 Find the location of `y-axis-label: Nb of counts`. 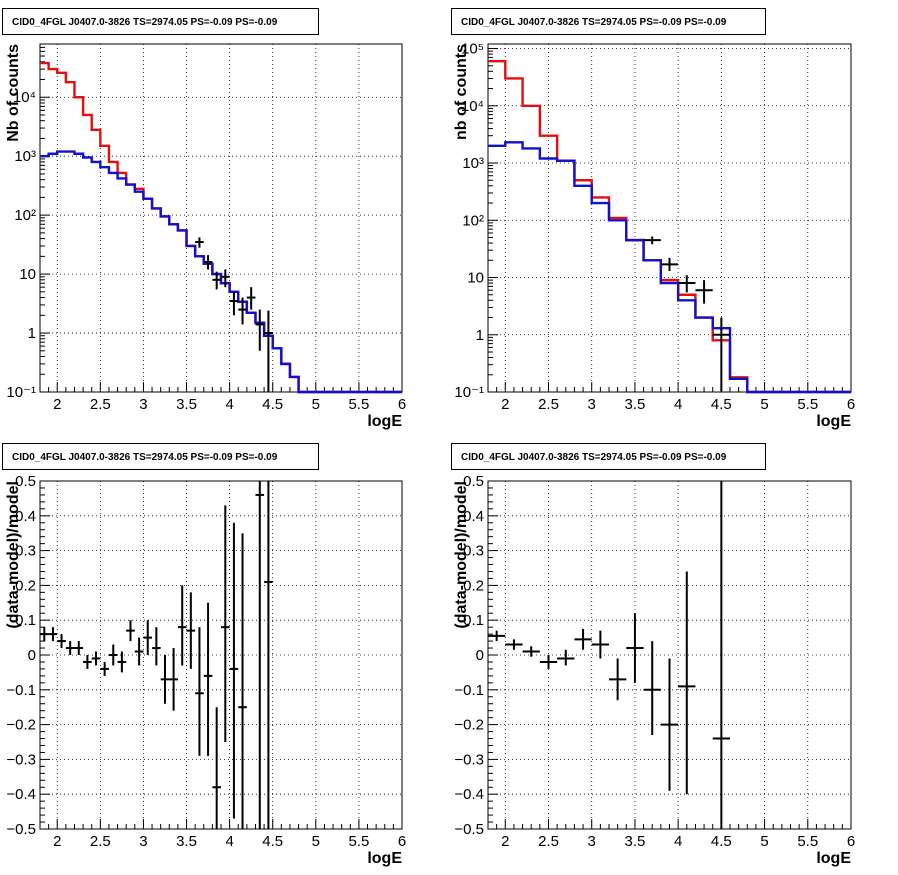

y-axis-label: Nb of counts is located at coordinates (13, 93).